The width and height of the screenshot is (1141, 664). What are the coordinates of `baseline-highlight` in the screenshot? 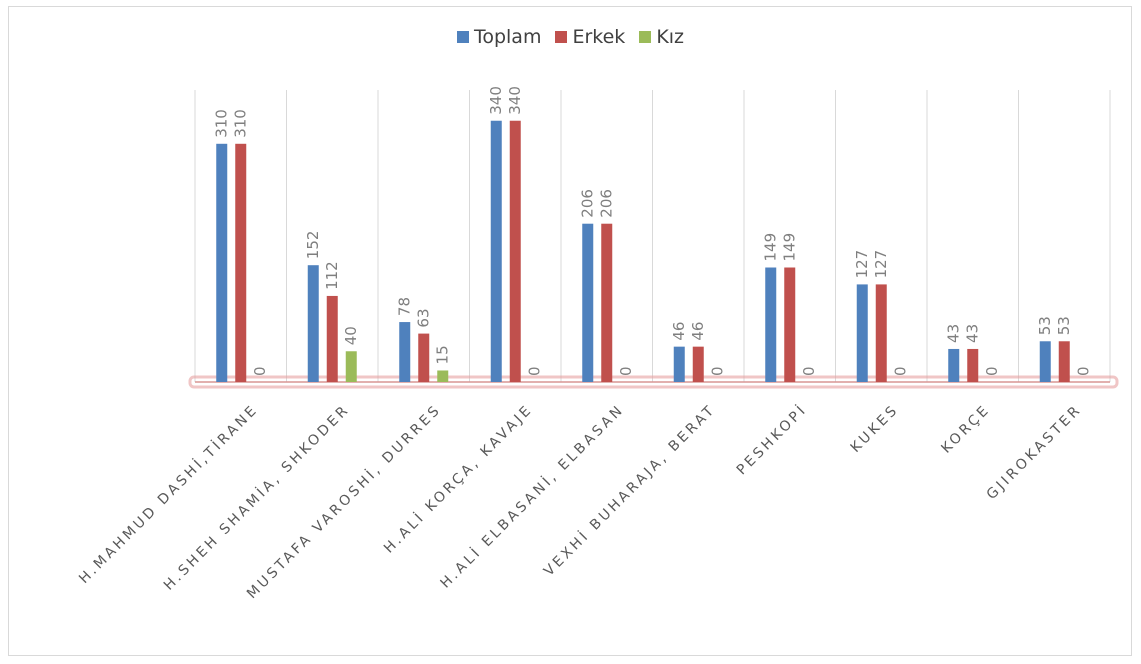 It's located at (653, 382).